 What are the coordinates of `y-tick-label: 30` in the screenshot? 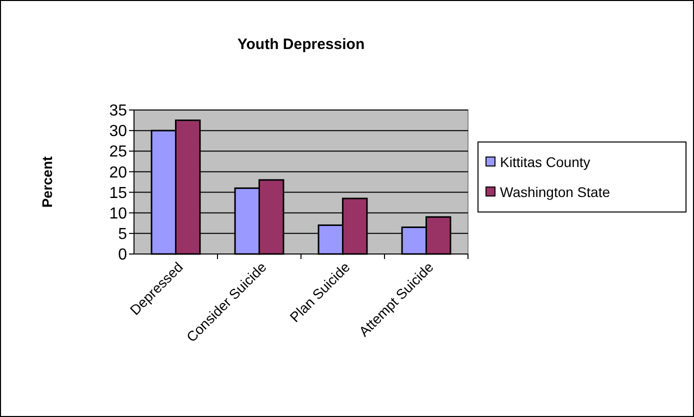 It's located at (118, 131).